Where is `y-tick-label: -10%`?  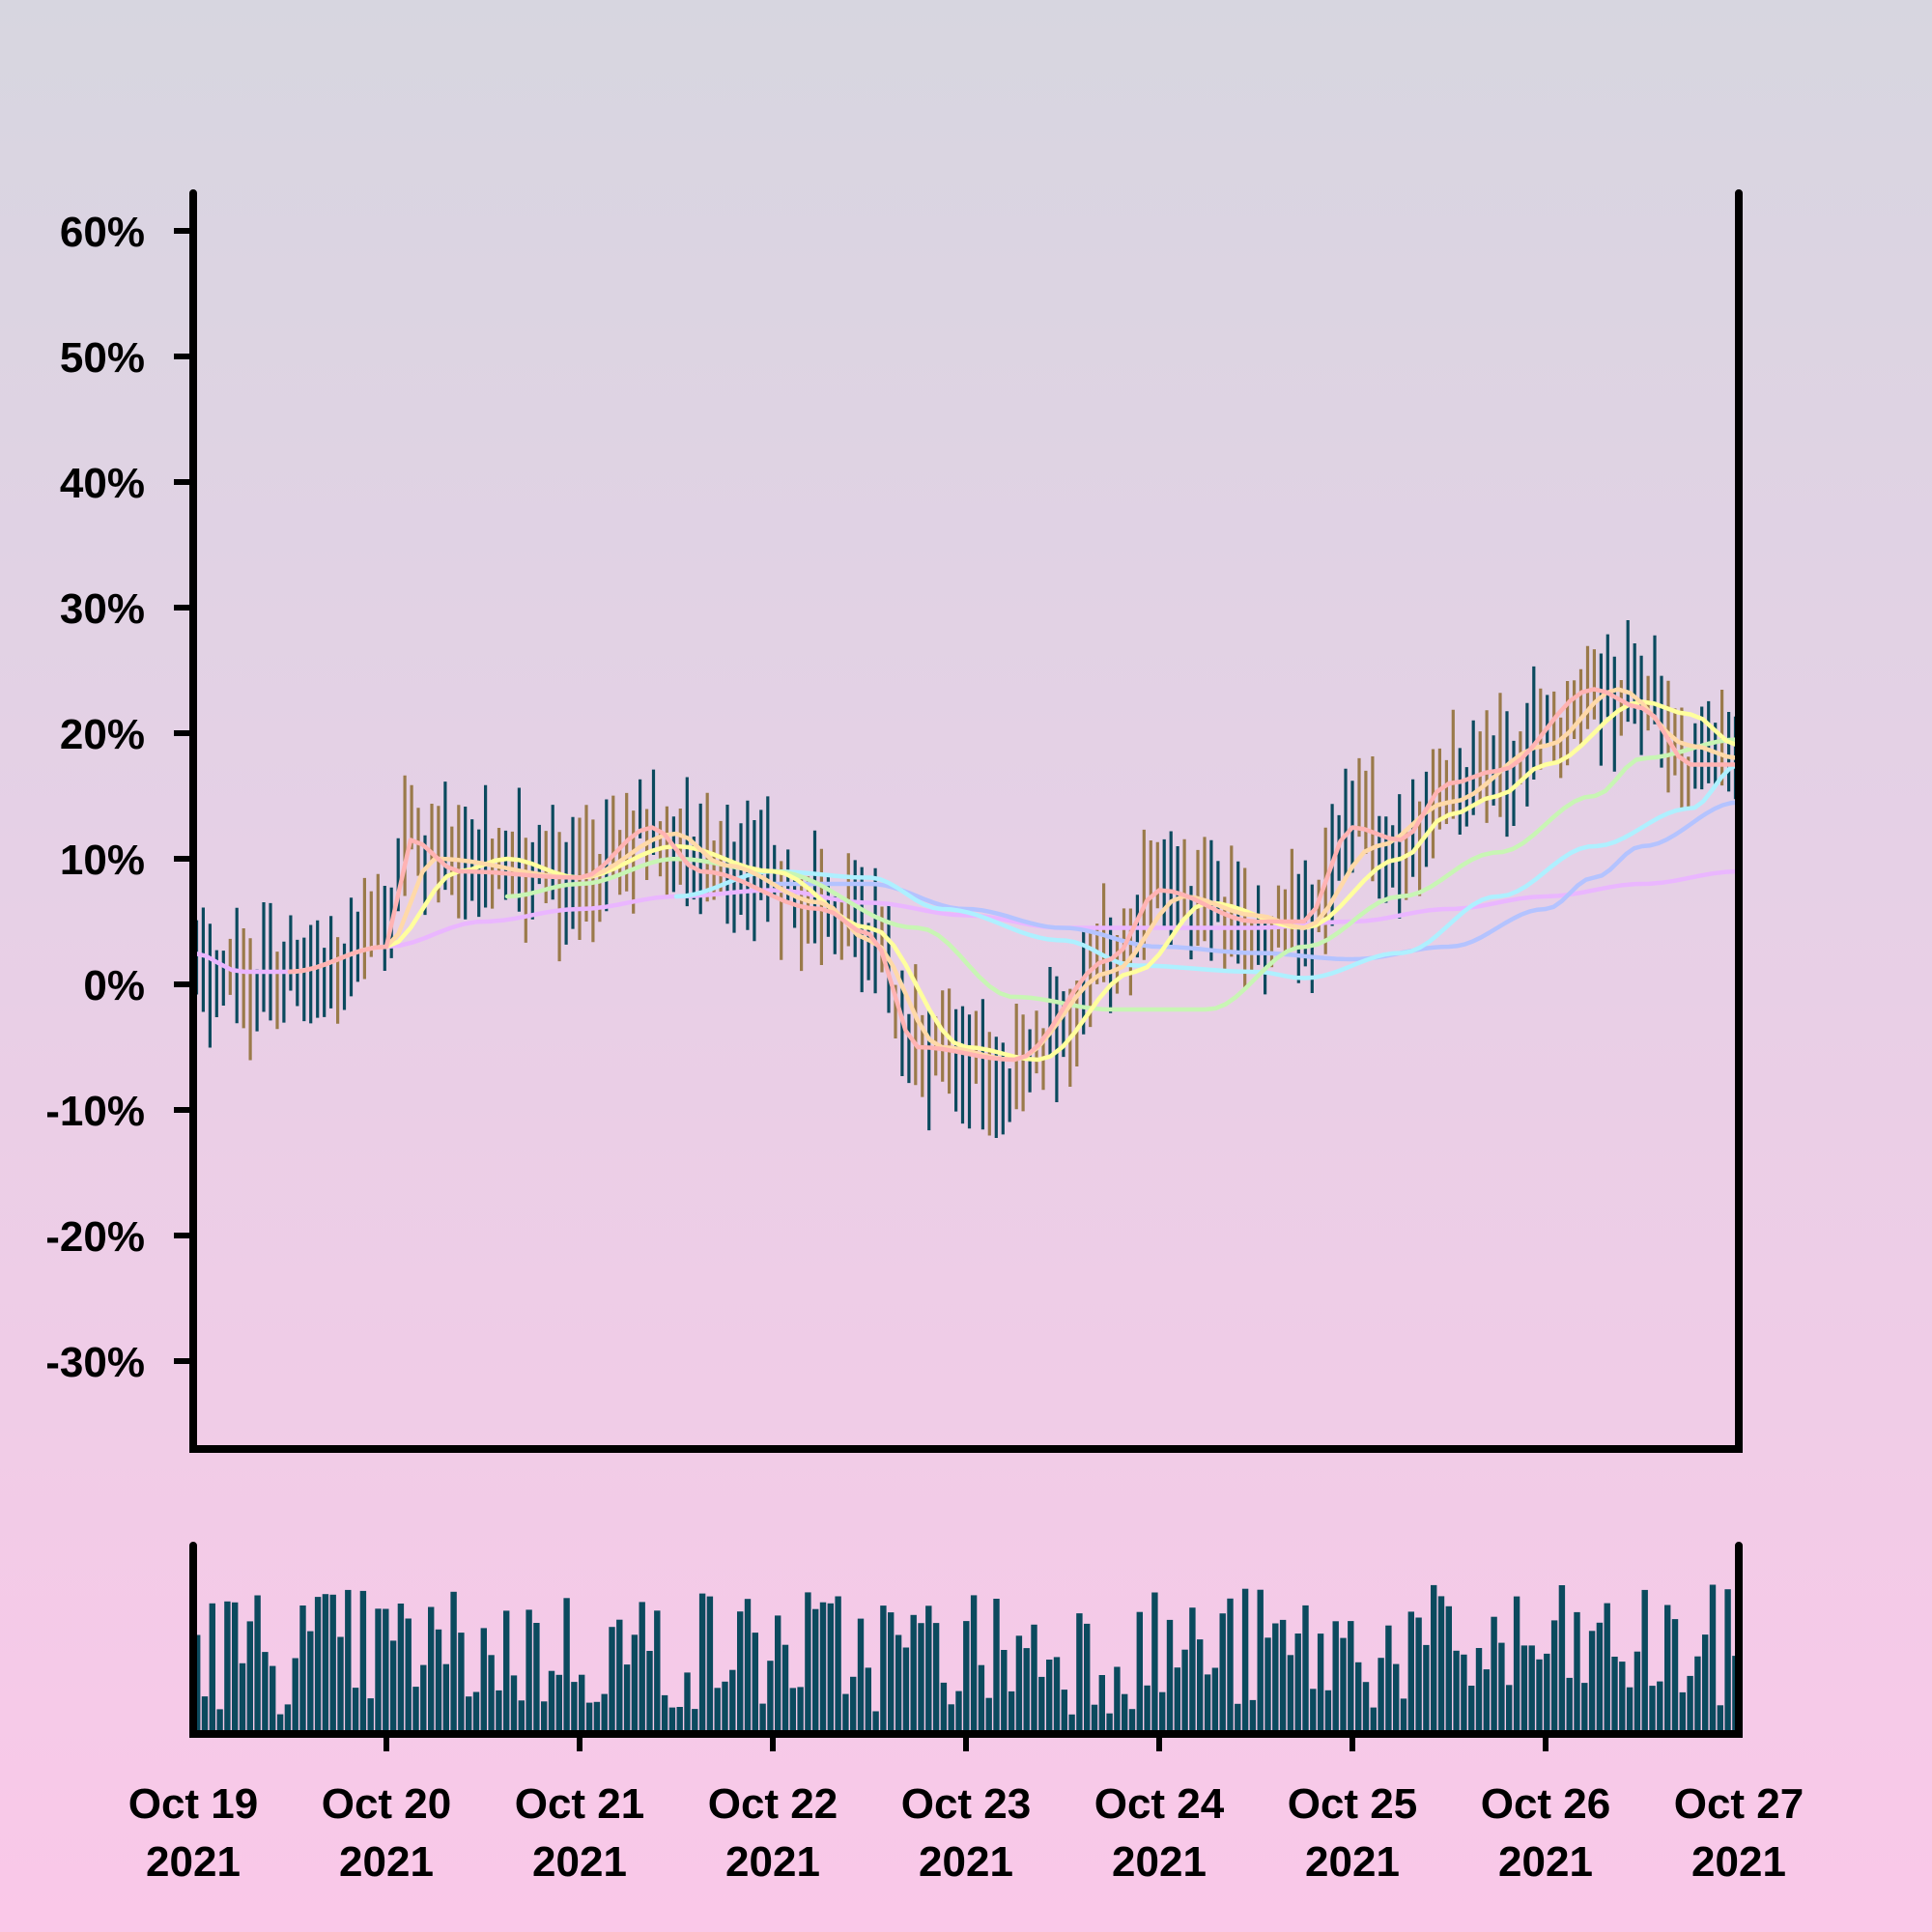 y-tick-label: -10% is located at coordinates (95, 1111).